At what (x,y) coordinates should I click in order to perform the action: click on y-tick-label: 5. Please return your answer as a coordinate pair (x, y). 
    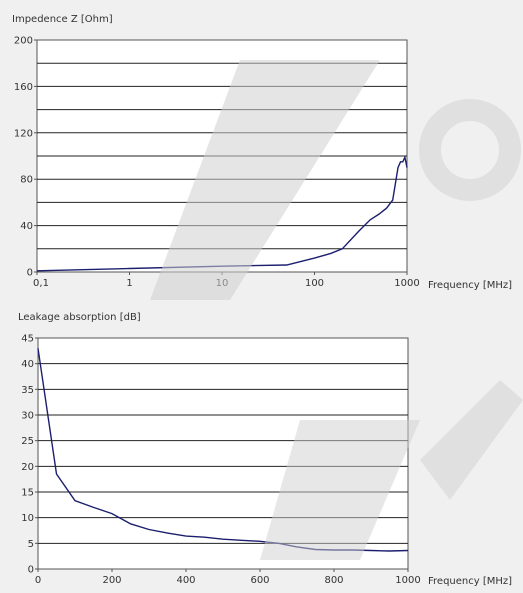
    Looking at the image, I should click on (31, 544).